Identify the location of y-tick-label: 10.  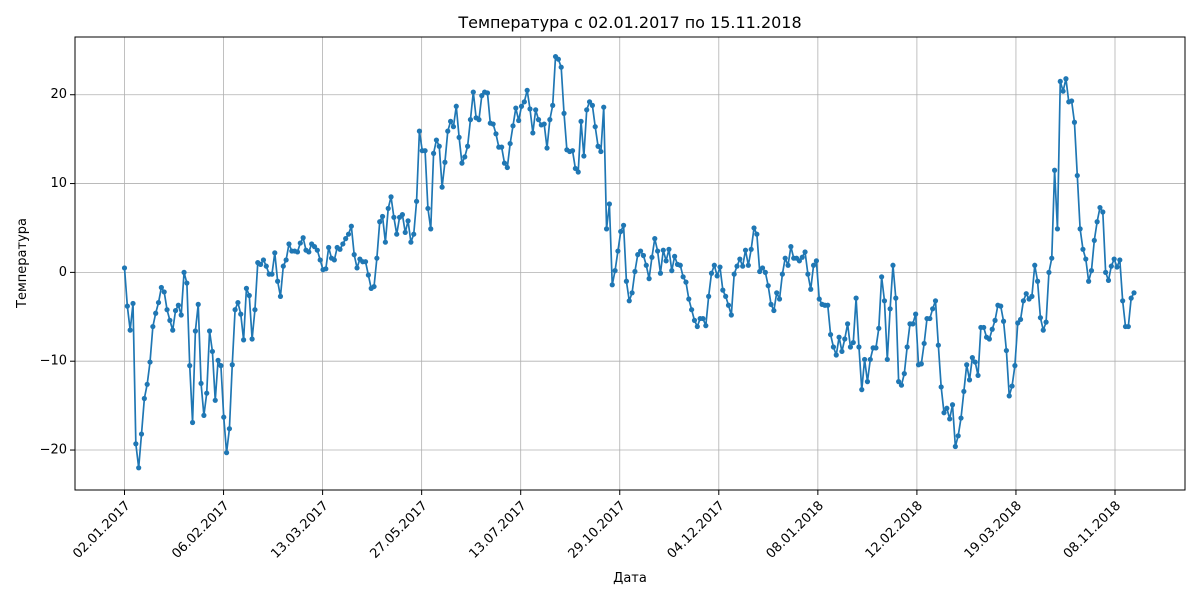
(58, 183).